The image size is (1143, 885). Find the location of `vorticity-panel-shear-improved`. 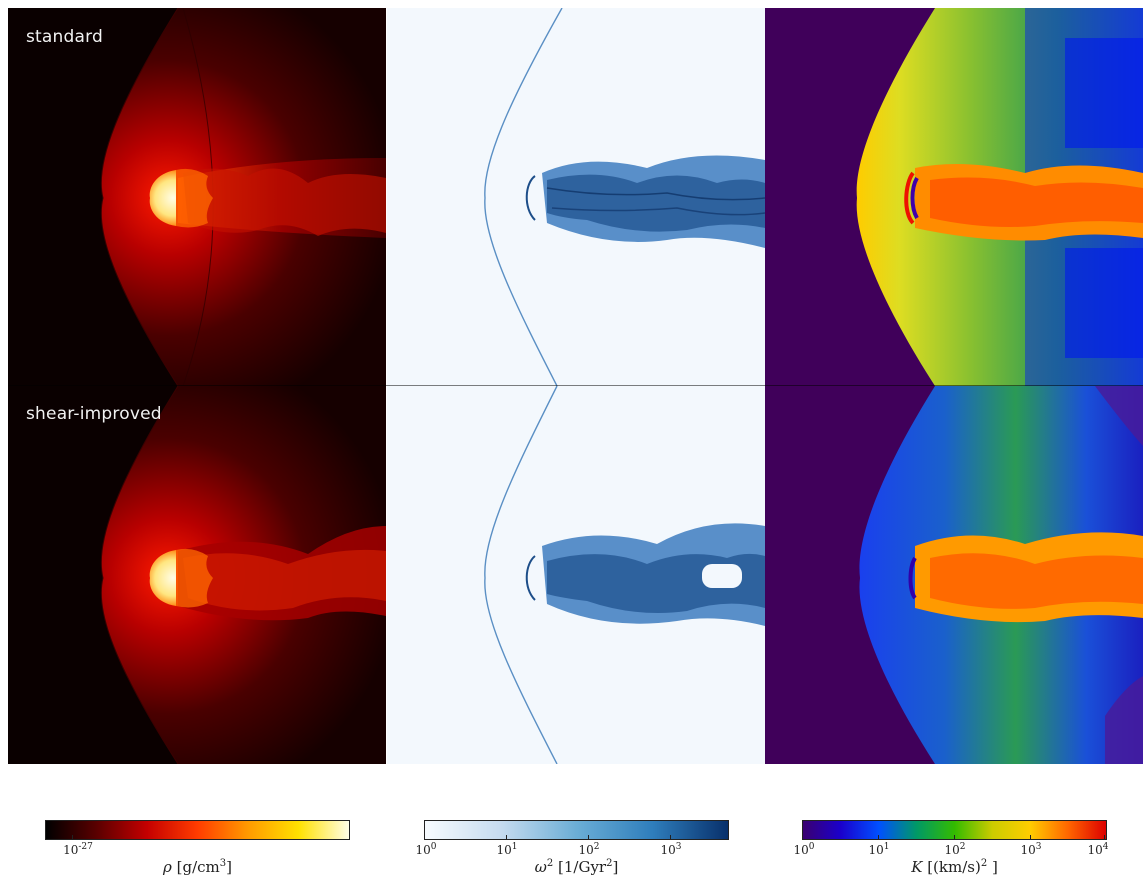

vorticity-panel-shear-improved is located at coordinates (576, 575).